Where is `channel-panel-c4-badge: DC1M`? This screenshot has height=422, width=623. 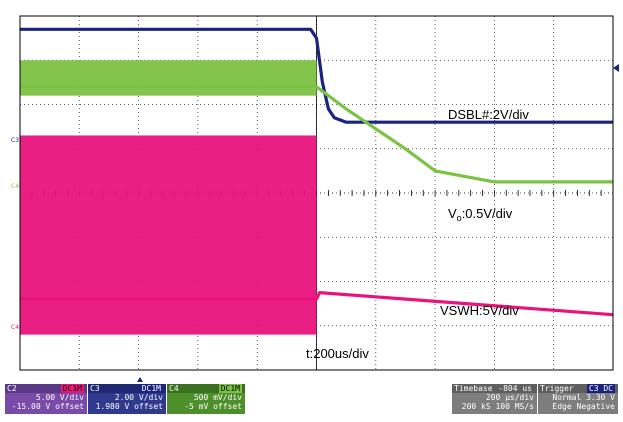
channel-panel-c4-badge: DC1M is located at coordinates (230, 388).